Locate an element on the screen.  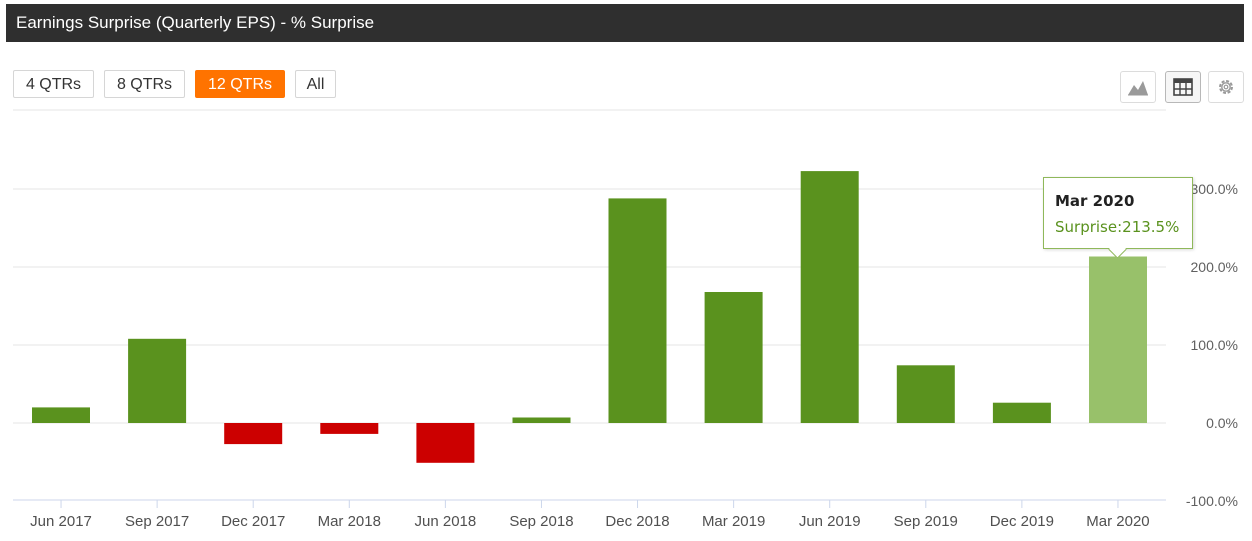
range-all-button: All is located at coordinates (315, 84).